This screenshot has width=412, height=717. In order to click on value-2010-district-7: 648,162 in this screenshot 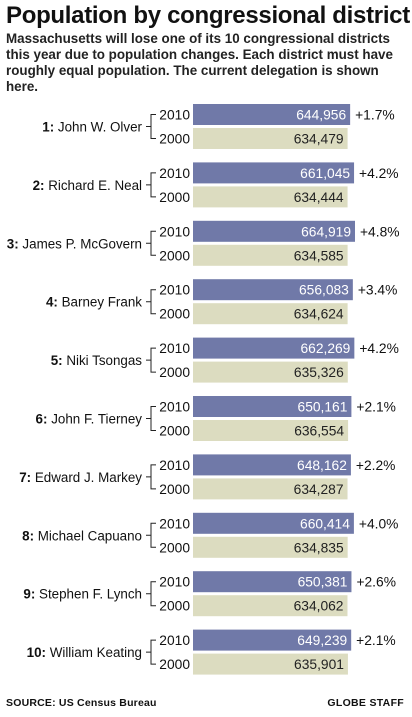, I will do `click(322, 465)`.